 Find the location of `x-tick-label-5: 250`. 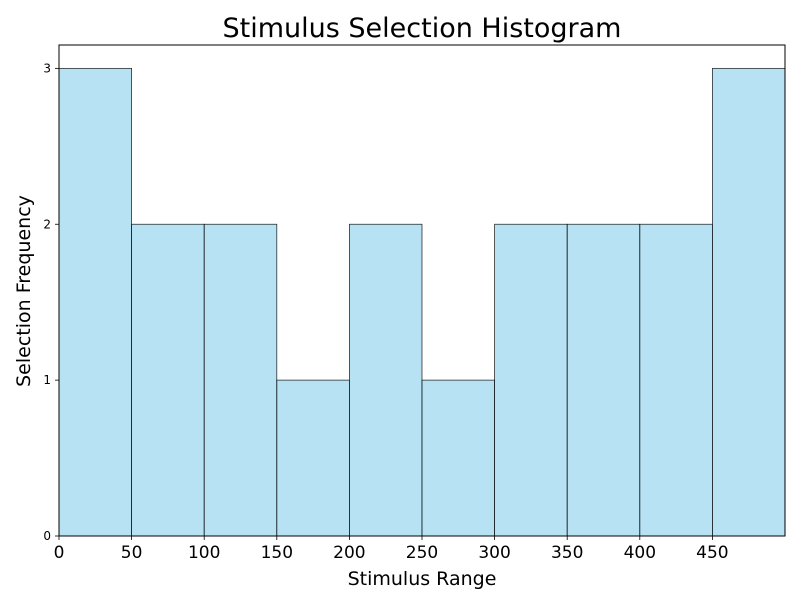

x-tick-label-5: 250 is located at coordinates (422, 553).